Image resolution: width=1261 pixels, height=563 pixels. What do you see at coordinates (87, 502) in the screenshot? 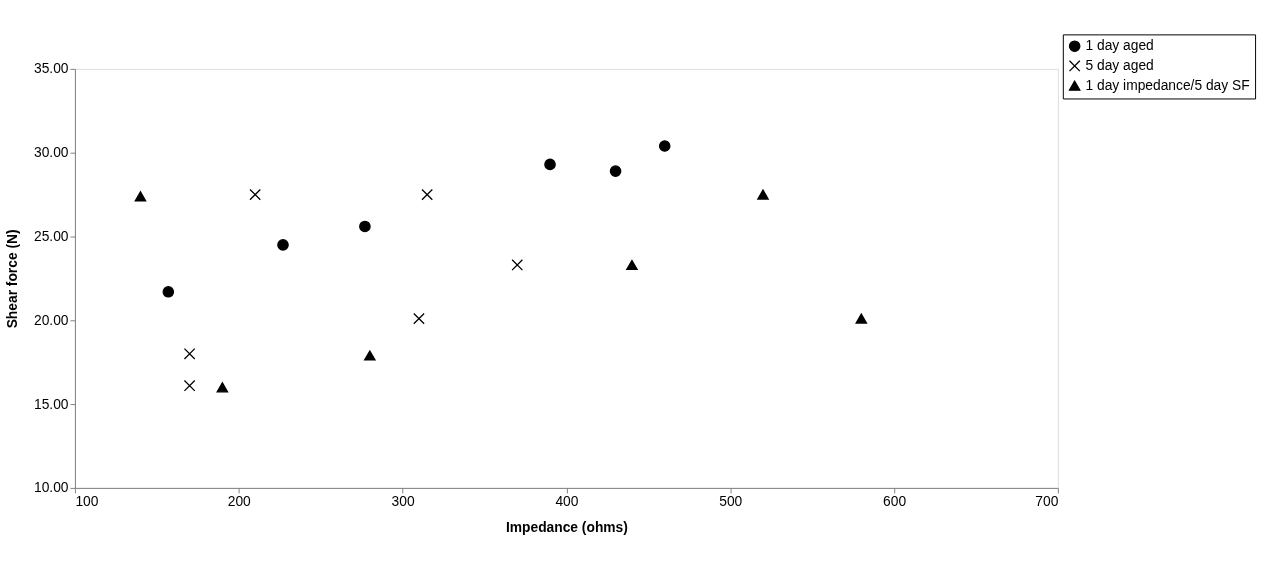
I see `x-tick-label: 100` at bounding box center [87, 502].